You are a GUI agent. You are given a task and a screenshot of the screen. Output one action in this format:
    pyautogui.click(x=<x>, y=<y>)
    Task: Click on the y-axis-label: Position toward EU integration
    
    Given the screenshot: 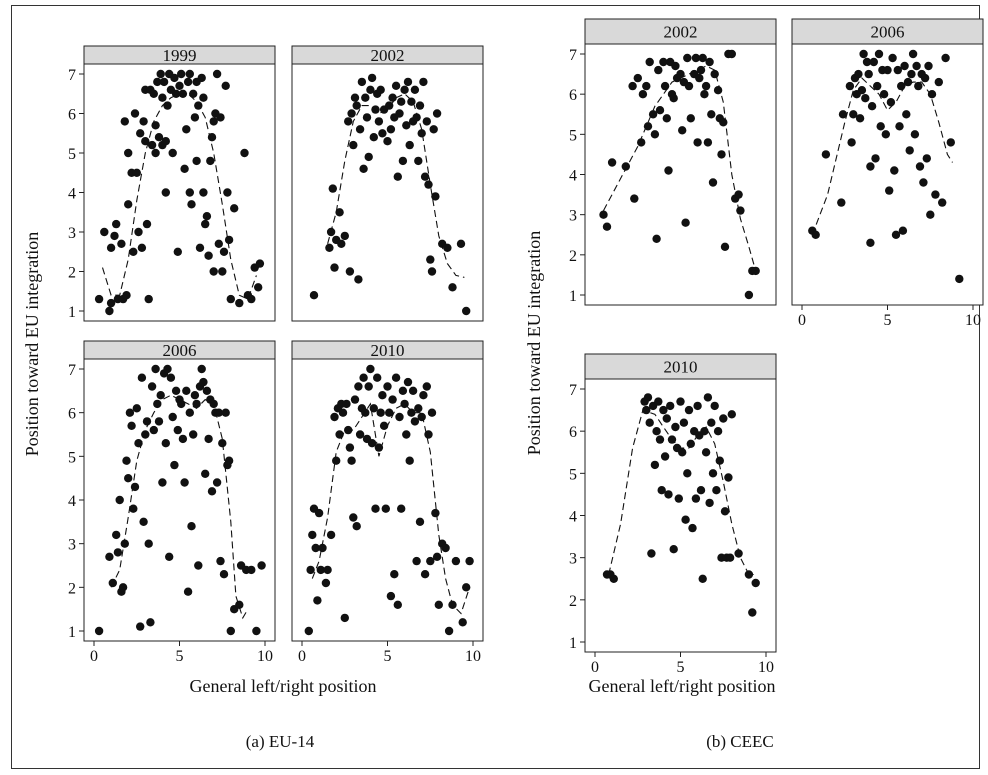 What is the action you would take?
    pyautogui.click(x=32, y=344)
    